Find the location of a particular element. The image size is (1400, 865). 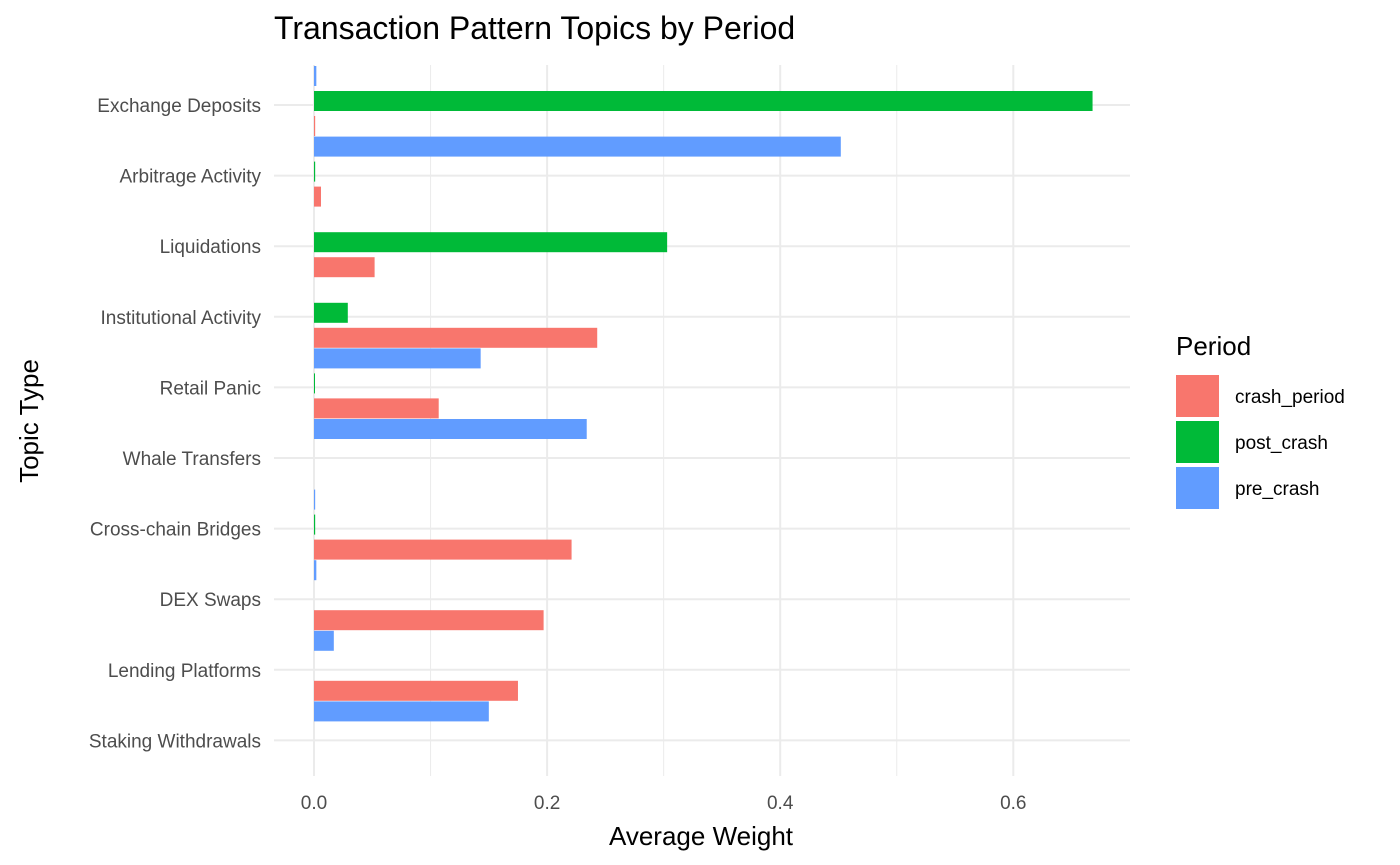

y-tick-label: Cross-chain Bridges is located at coordinates (175, 530).